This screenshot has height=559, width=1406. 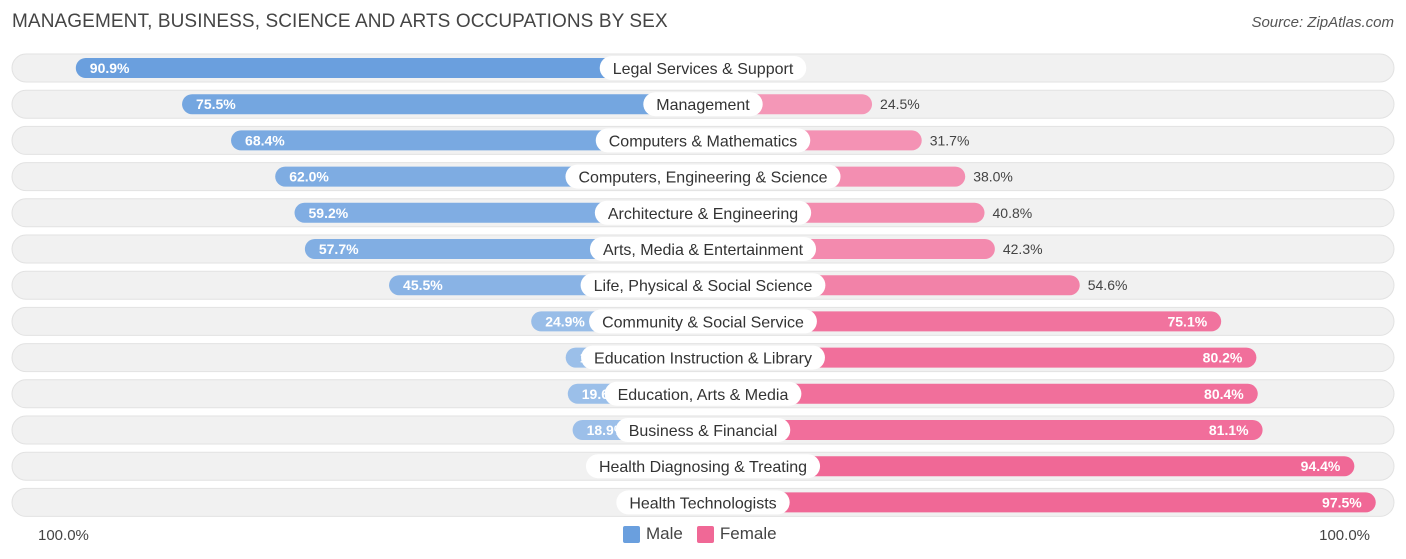 I want to click on legend-label-female: Female, so click(x=748, y=533).